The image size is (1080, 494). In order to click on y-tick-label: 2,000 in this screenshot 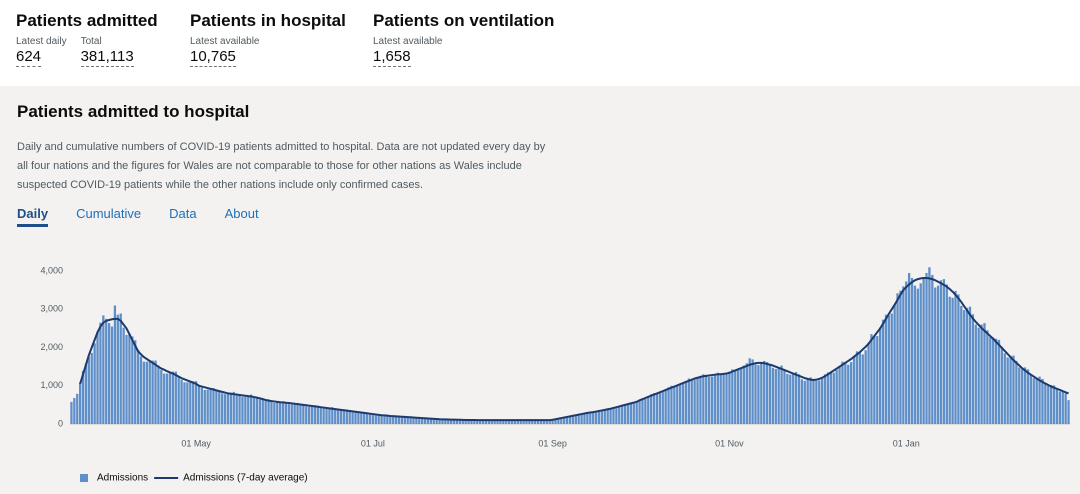, I will do `click(51, 347)`.